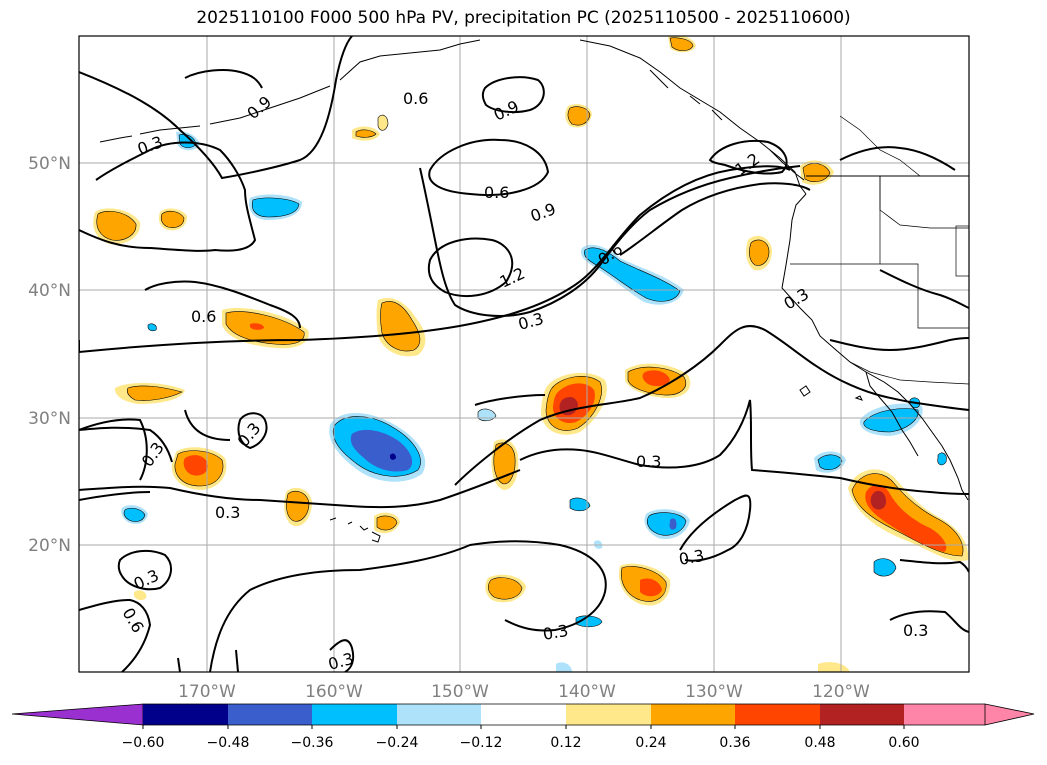 The height and width of the screenshot is (765, 1047). I want to click on lon-label: 140°W, so click(587, 692).